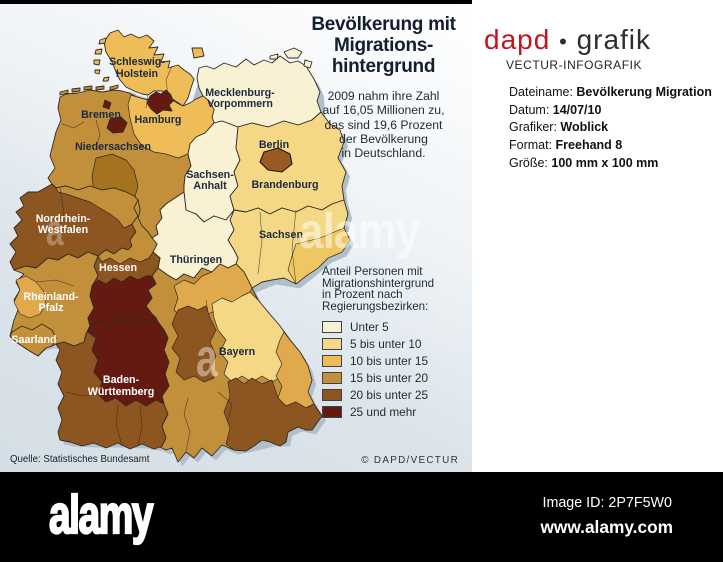 Image resolution: width=723 pixels, height=562 pixels. Describe the element at coordinates (113, 147) in the screenshot. I see `svg-text: Niedersachsen` at that location.